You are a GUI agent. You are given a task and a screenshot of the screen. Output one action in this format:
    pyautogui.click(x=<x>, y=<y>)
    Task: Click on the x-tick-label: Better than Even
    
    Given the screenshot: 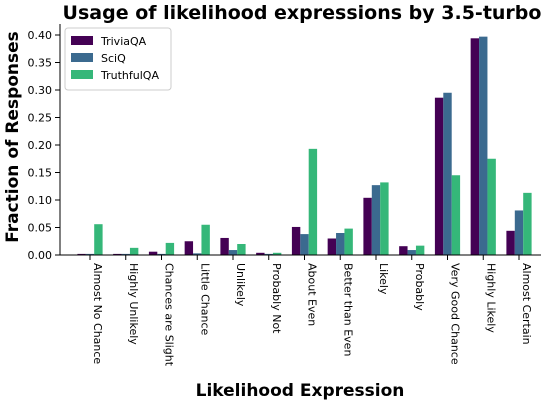 What is the action you would take?
    pyautogui.click(x=347, y=309)
    